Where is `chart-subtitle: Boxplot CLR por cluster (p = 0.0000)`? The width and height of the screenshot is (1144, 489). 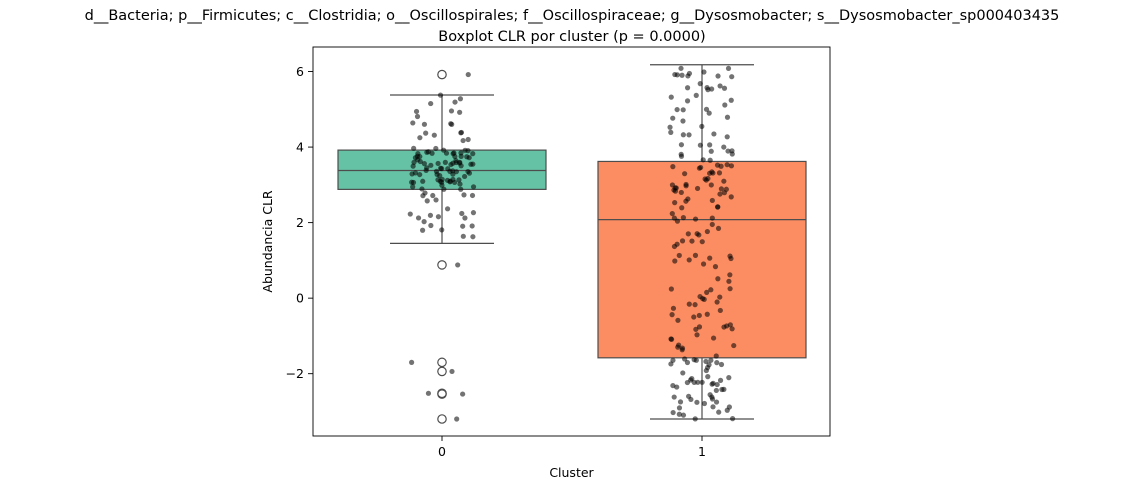
chart-subtitle: Boxplot CLR por cluster (p = 0.0000) is located at coordinates (571, 37).